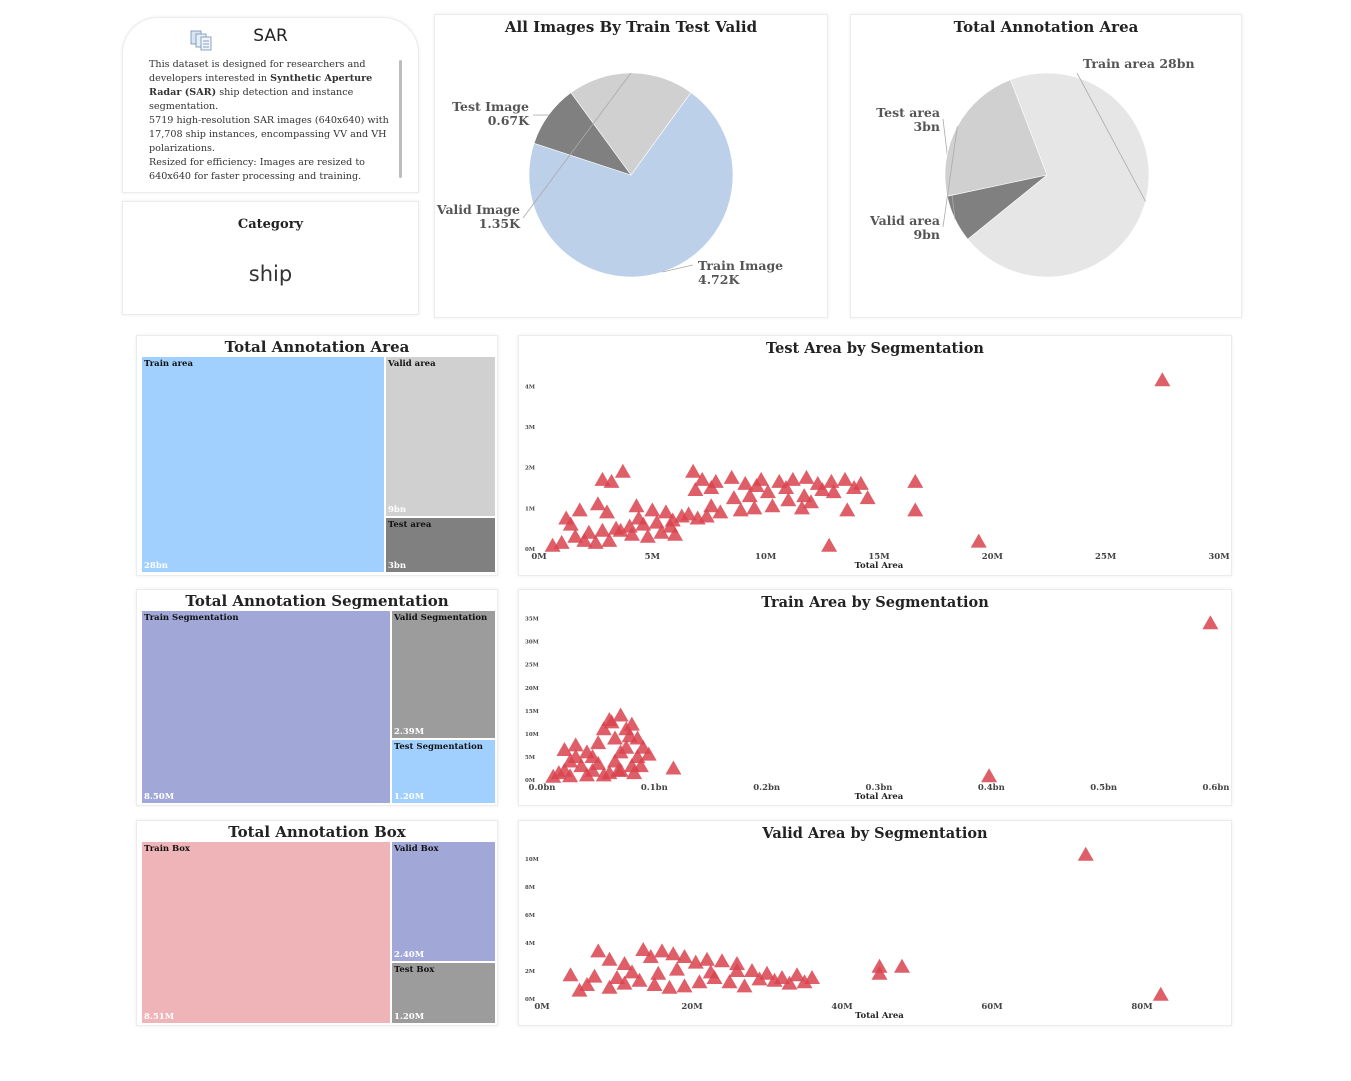 Image resolution: width=1351 pixels, height=1081 pixels. I want to click on treemap-cell-valid-box: Valid Box 2.40M, so click(443, 901).